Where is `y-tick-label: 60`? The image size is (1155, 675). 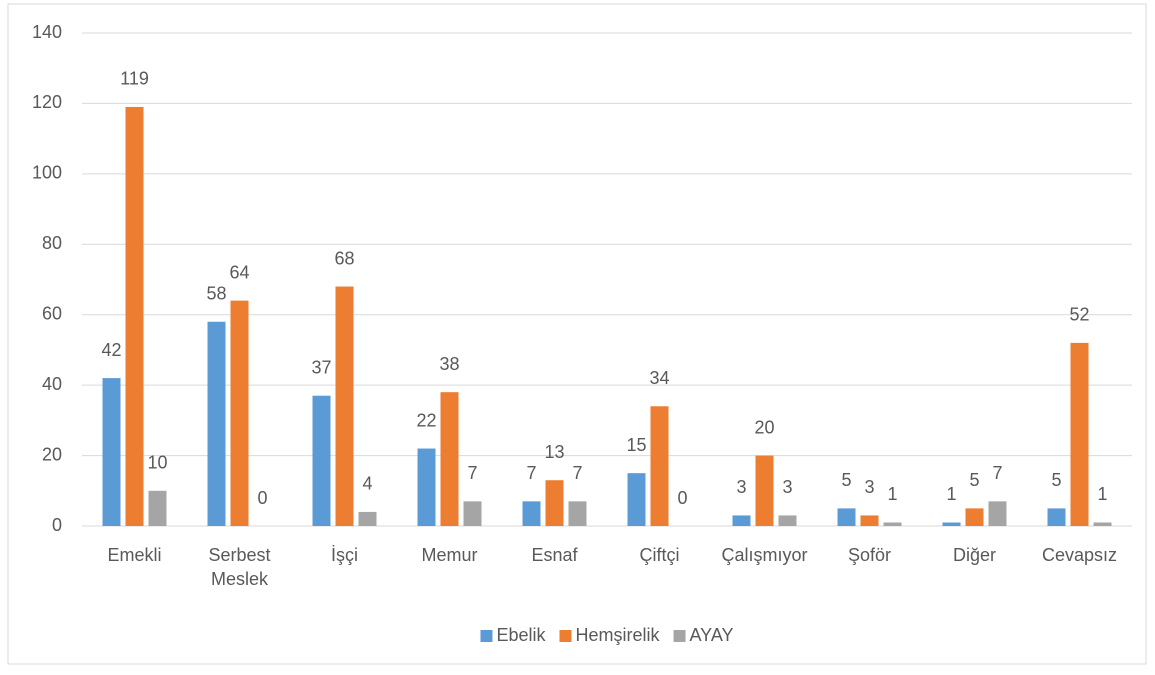 y-tick-label: 60 is located at coordinates (52, 313).